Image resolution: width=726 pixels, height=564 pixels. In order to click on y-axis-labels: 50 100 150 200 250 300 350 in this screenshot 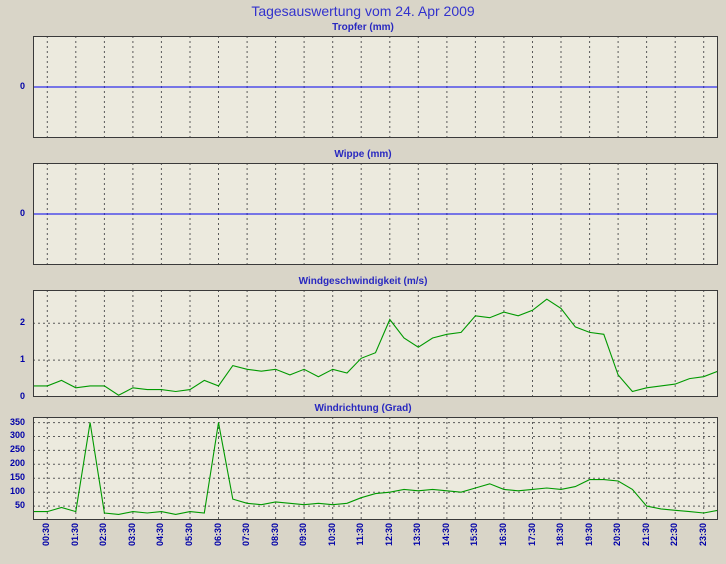, I will do `click(14, 468)`.